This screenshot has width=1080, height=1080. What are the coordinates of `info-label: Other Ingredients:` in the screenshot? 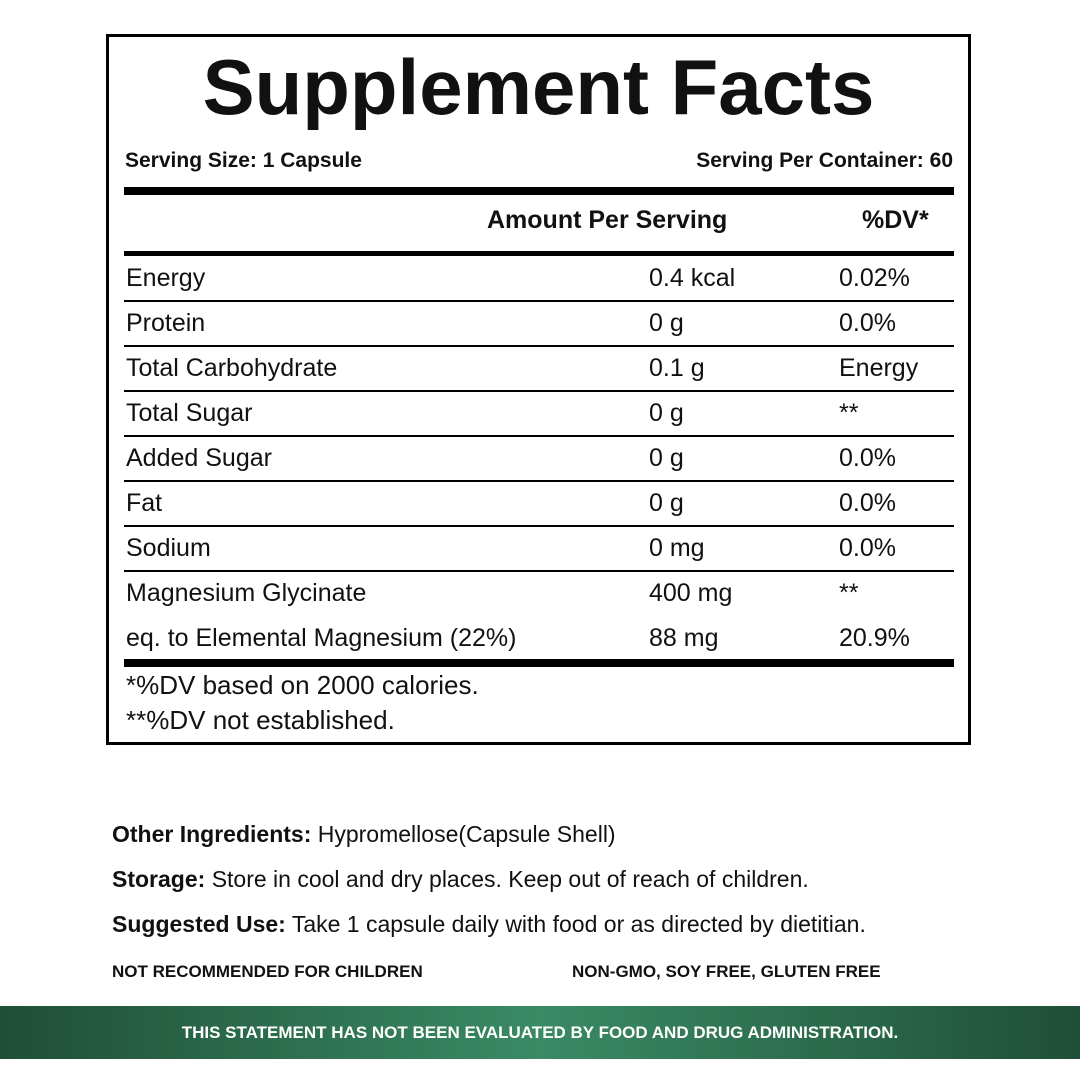 It's located at (212, 834).